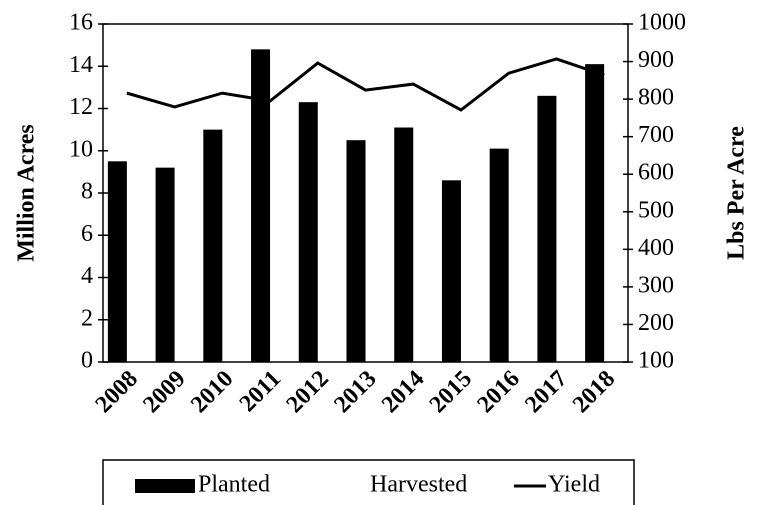  Describe the element at coordinates (656, 135) in the screenshot. I see `y2-tick-label: 700` at that location.